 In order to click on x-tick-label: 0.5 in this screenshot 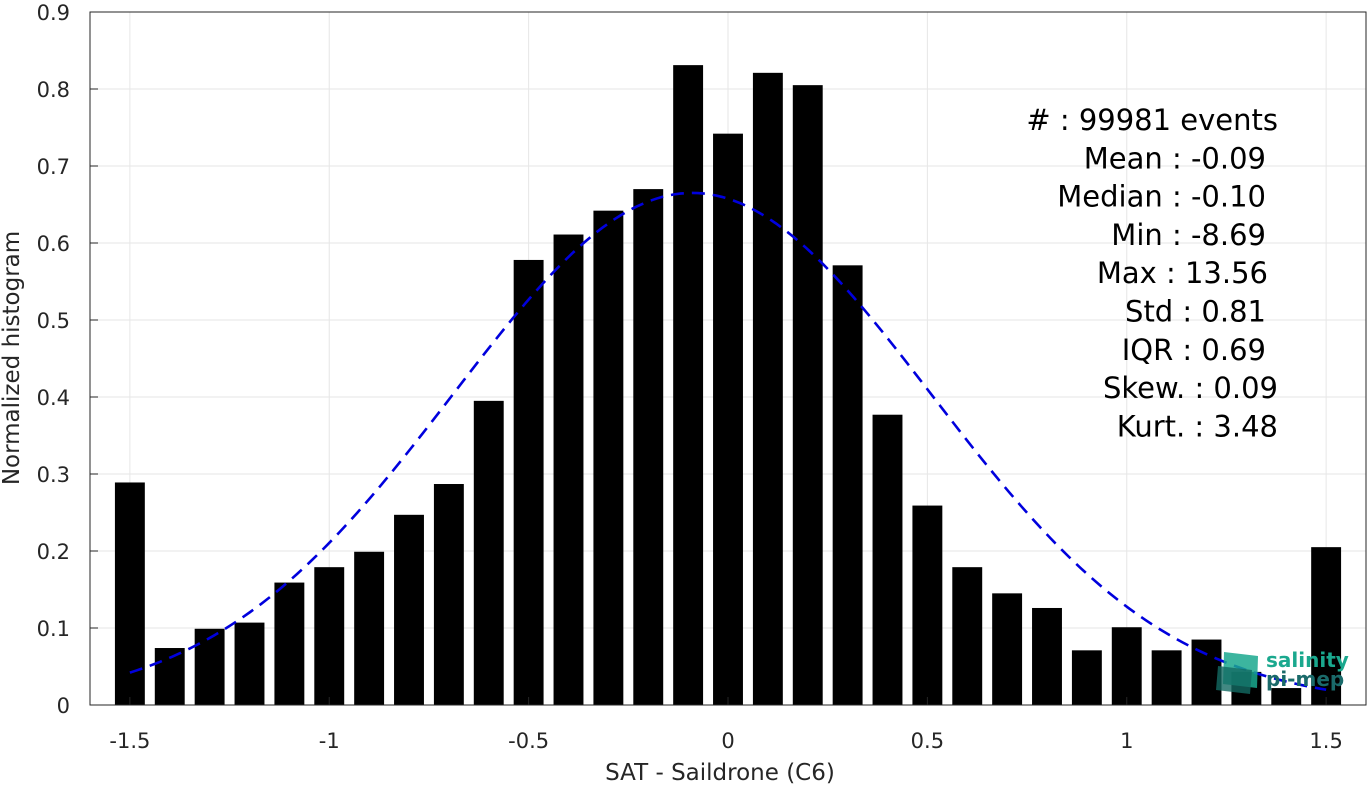, I will do `click(927, 741)`.